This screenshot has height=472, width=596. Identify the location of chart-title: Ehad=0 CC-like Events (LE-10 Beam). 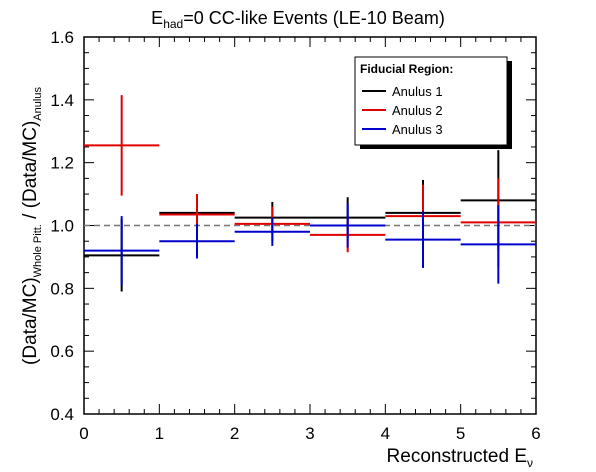
(298, 19).